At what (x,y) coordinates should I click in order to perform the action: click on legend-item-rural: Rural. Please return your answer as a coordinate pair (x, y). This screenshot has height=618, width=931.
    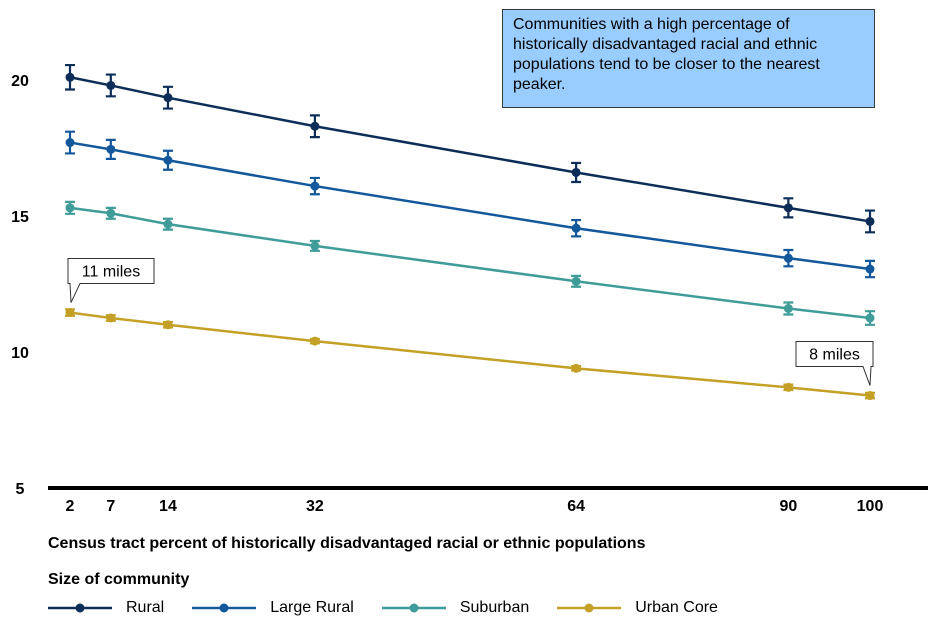
    Looking at the image, I should click on (106, 608).